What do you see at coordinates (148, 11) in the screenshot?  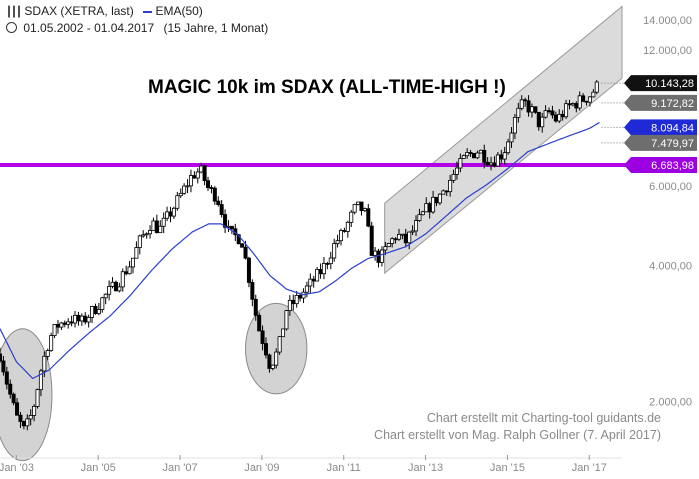 I see `ema-legend-swatch` at bounding box center [148, 11].